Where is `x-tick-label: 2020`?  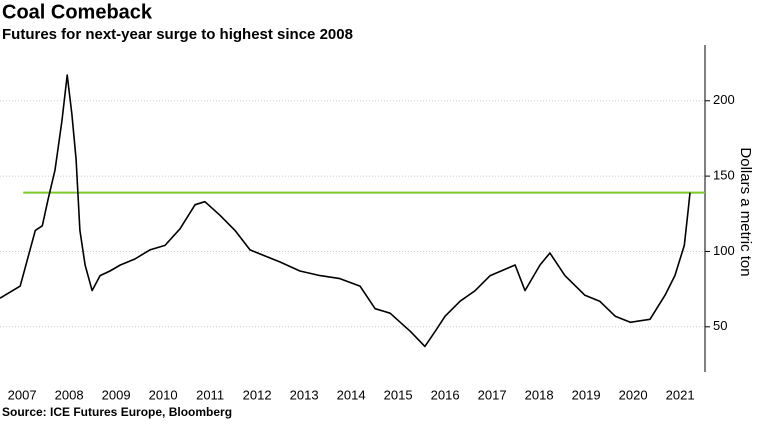 x-tick-label: 2020 is located at coordinates (633, 394).